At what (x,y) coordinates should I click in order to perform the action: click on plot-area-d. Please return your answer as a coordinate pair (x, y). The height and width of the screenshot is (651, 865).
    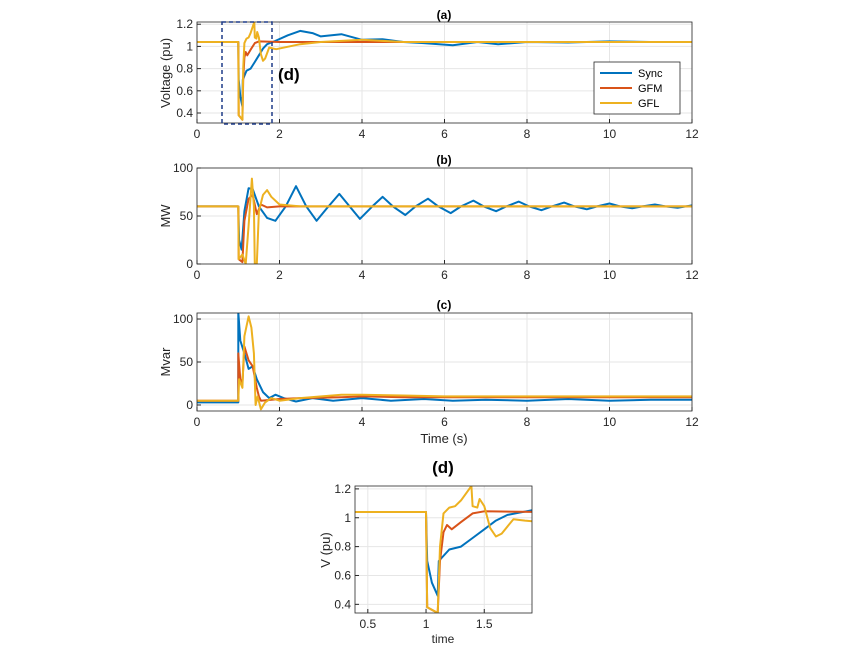
    Looking at the image, I should click on (443, 549).